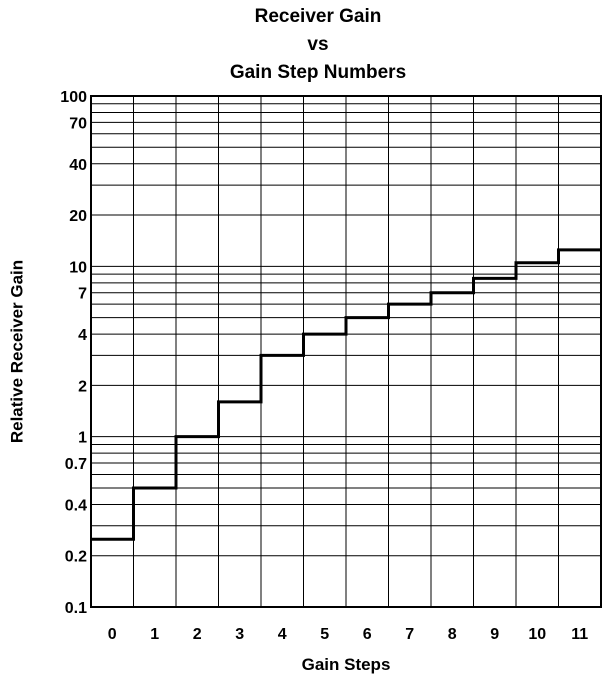 This screenshot has height=679, width=603. I want to click on x-tick-label: 8, so click(452, 634).